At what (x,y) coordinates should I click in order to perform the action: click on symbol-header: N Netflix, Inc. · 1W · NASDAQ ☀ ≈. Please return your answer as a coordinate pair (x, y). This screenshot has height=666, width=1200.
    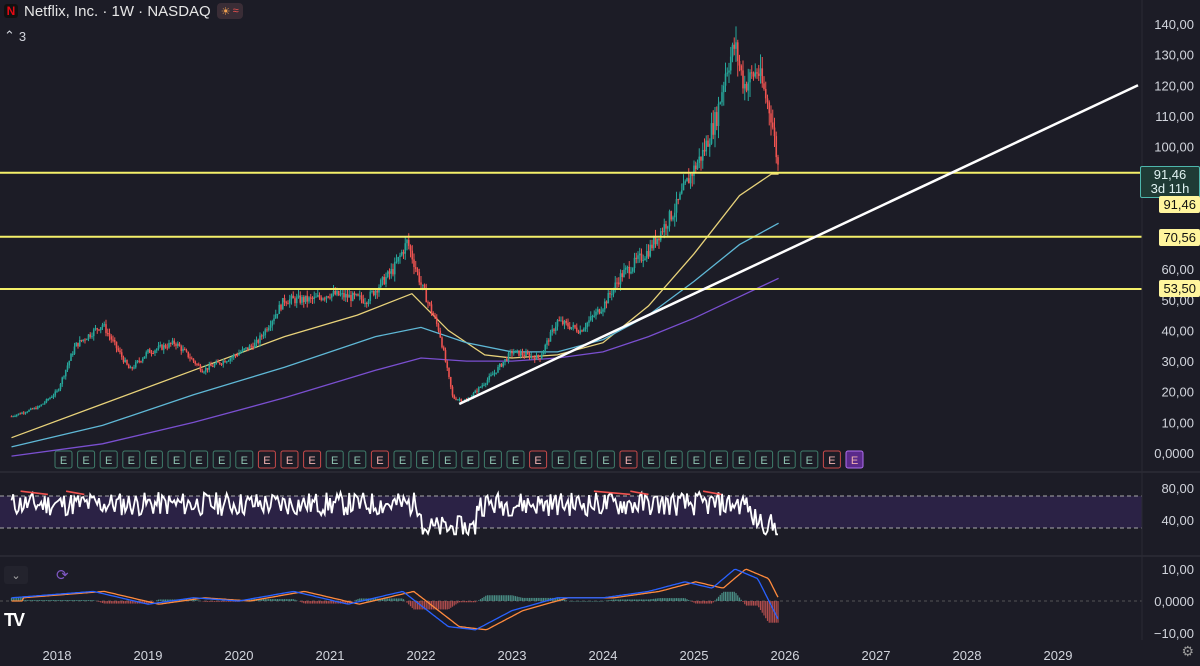
    Looking at the image, I should click on (121, 11).